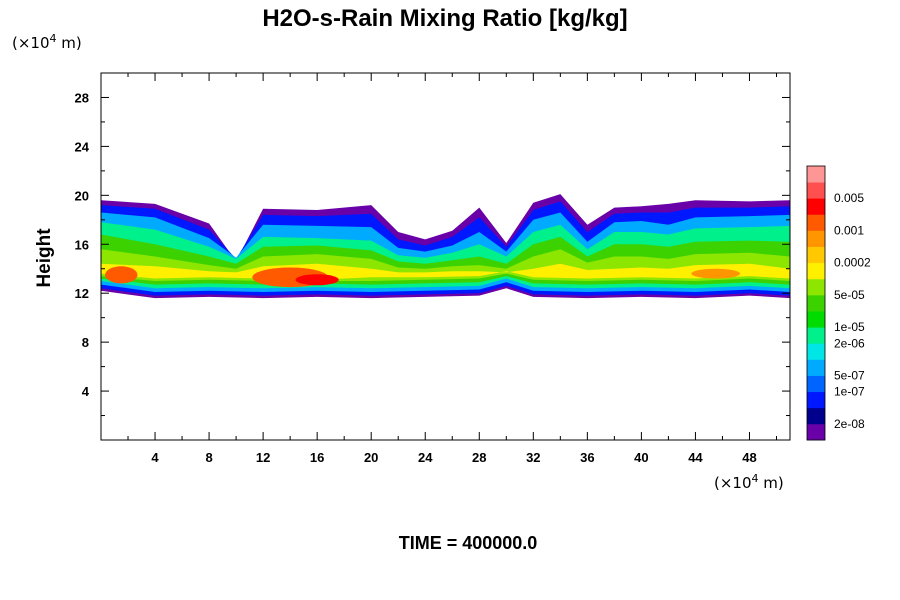 This screenshot has width=900, height=600. What do you see at coordinates (849, 198) in the screenshot?
I see `colorbar-label: 0.005` at bounding box center [849, 198].